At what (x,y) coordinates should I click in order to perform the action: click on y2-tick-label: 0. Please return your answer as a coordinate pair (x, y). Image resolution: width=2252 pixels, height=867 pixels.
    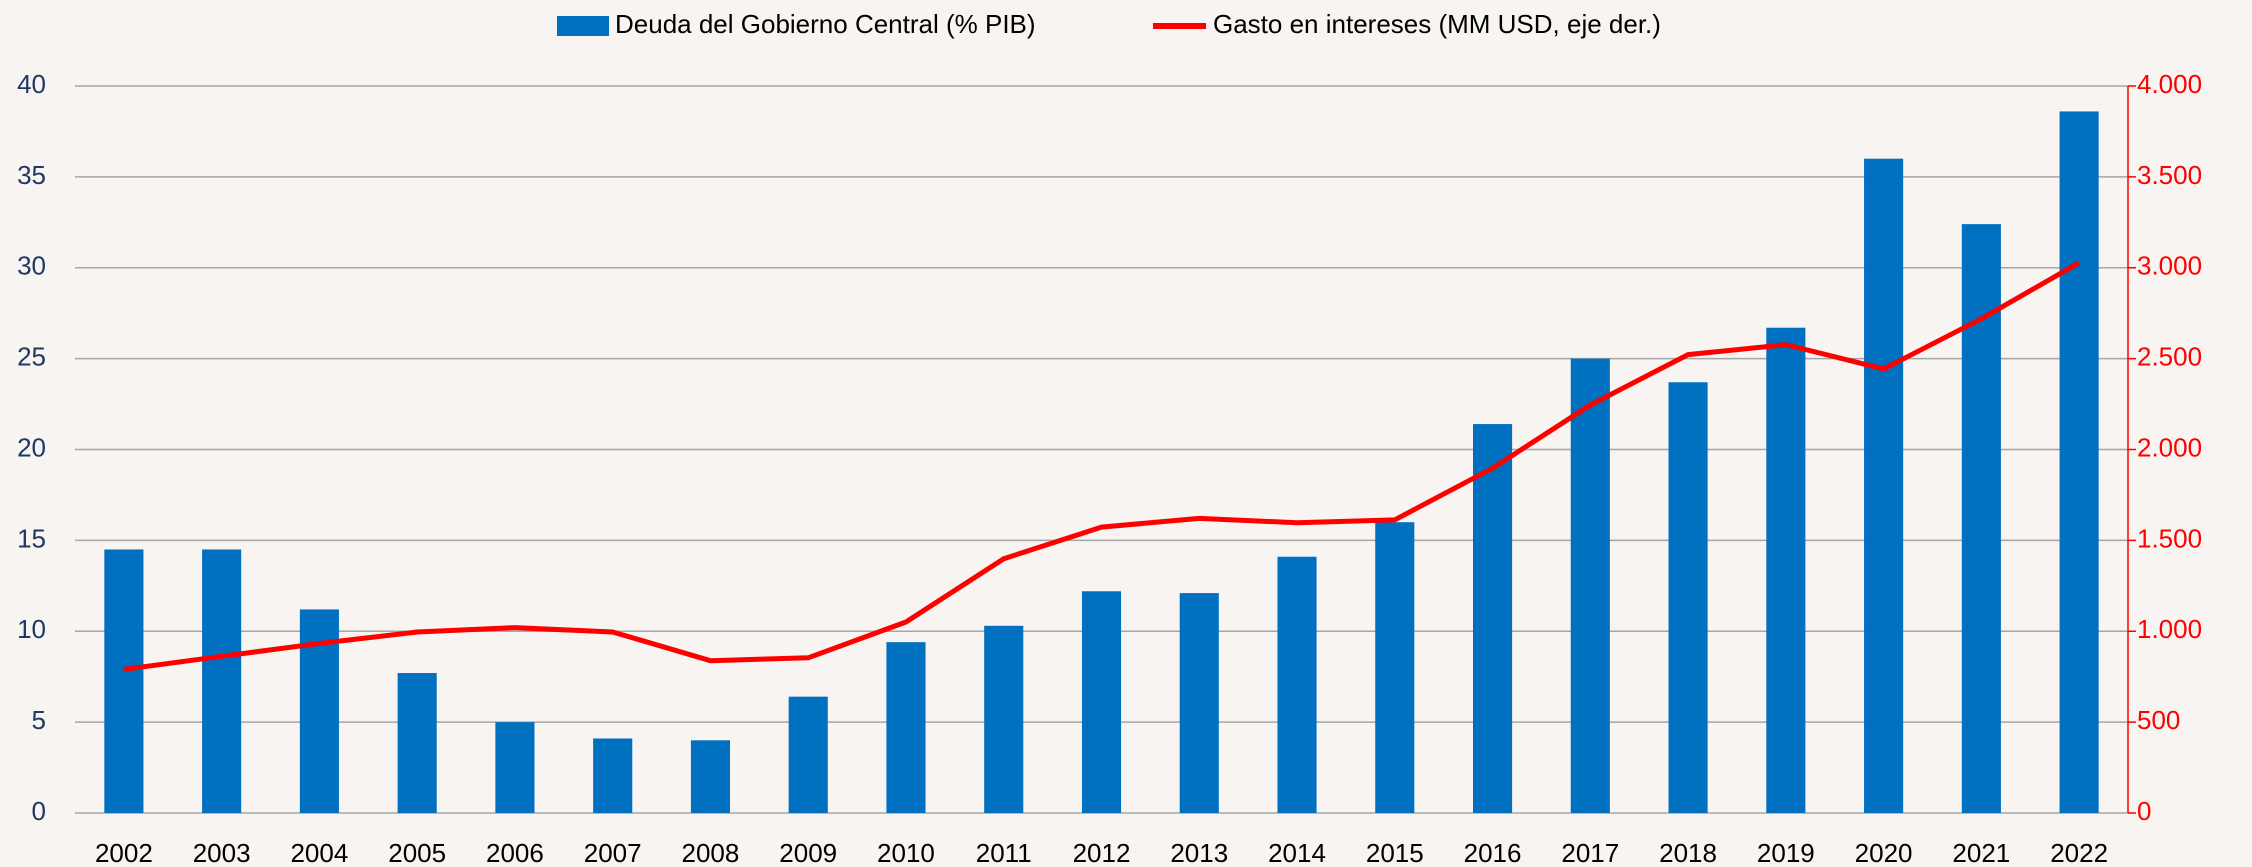
    Looking at the image, I should click on (2144, 811).